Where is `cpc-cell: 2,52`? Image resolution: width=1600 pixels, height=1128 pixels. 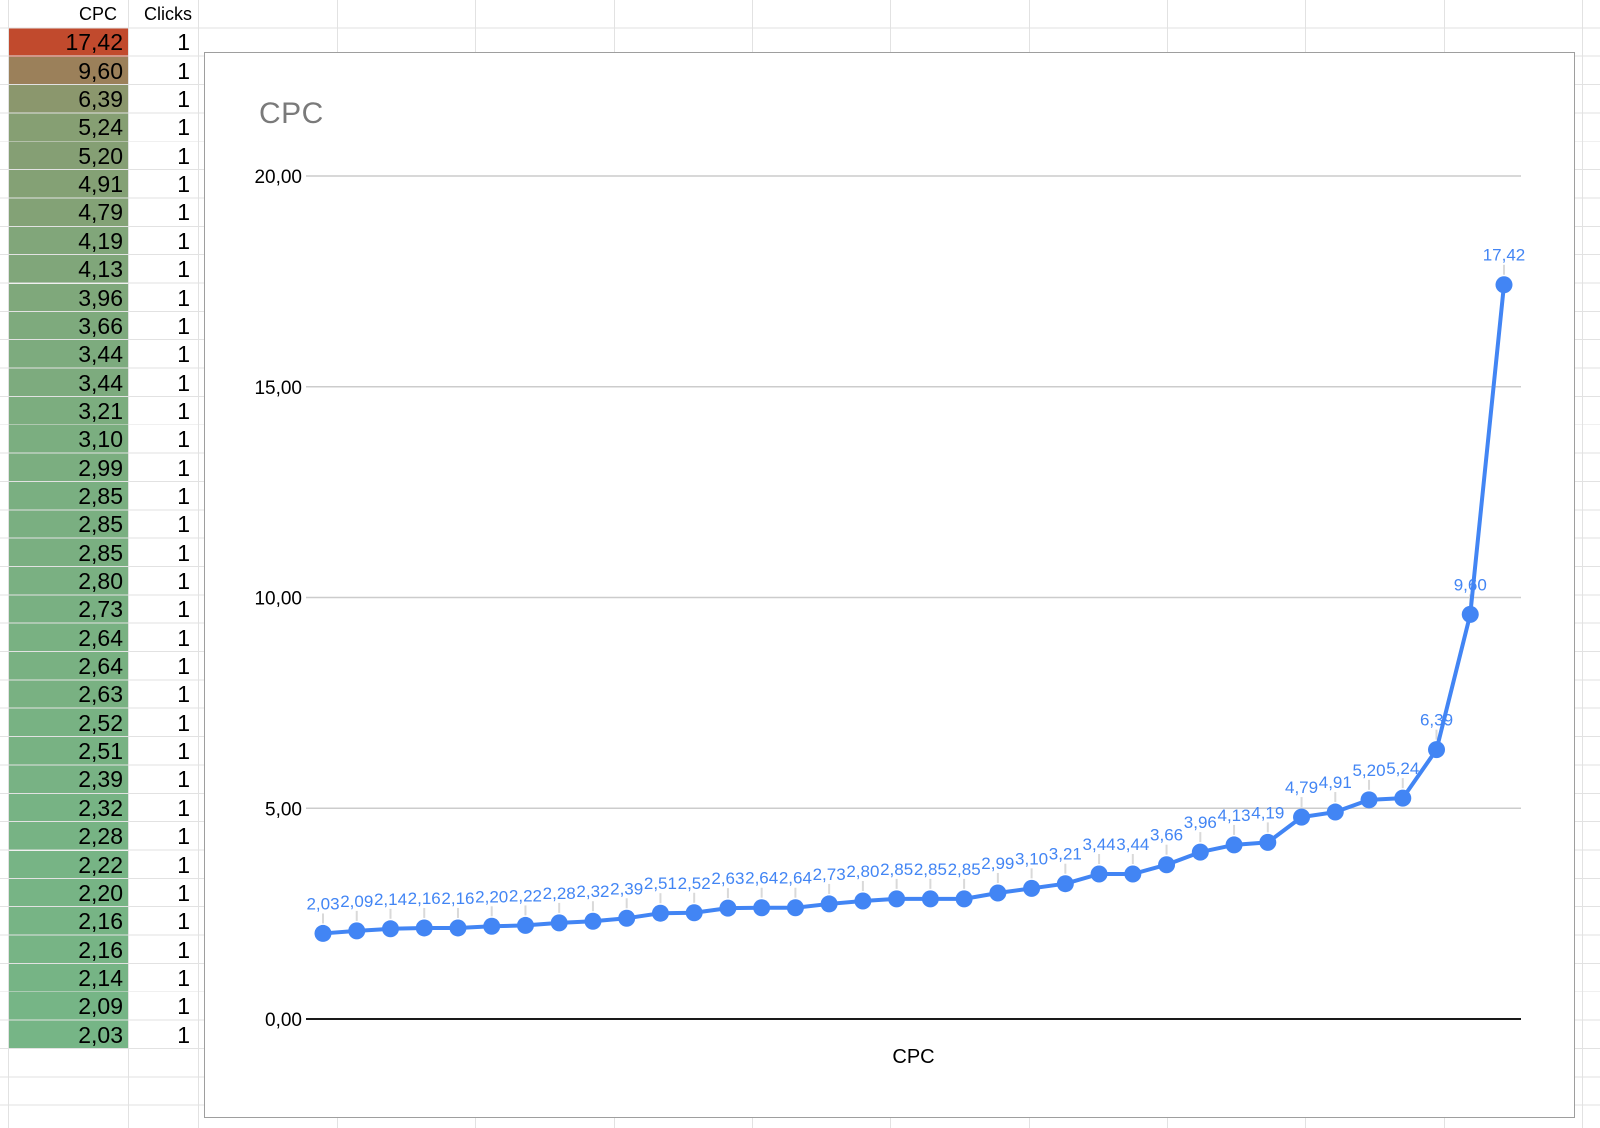 cpc-cell: 2,52 is located at coordinates (100, 722).